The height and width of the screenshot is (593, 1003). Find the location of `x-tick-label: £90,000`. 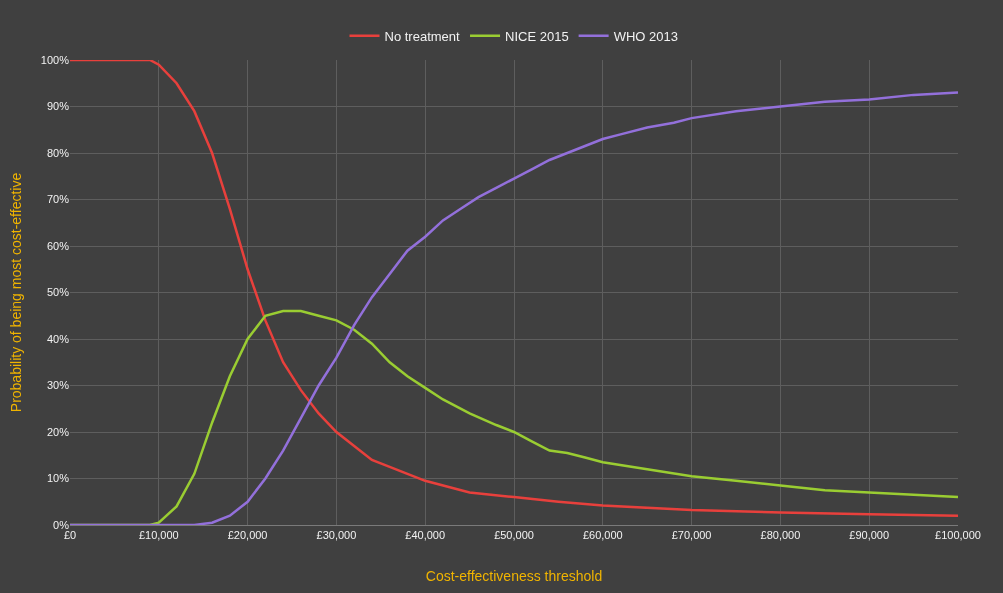

x-tick-label: £90,000 is located at coordinates (869, 535).